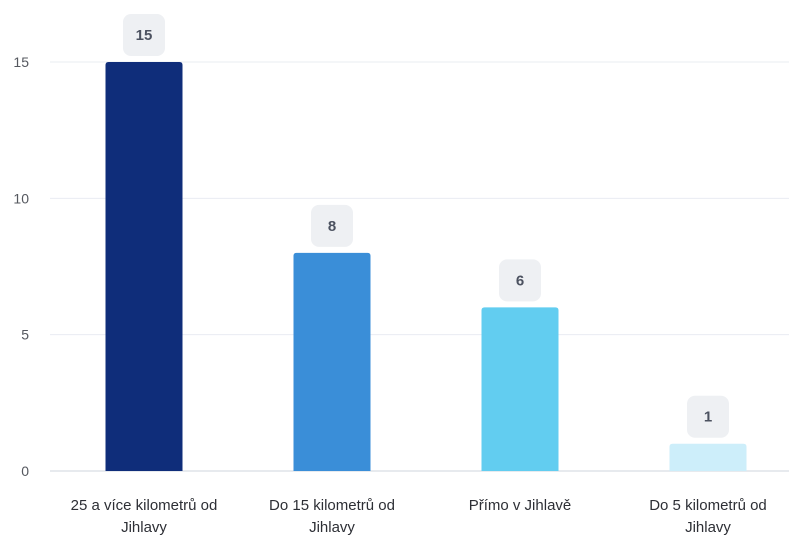 This screenshot has height=537, width=789. Describe the element at coordinates (21, 198) in the screenshot. I see `y-tick-label: 10` at that location.